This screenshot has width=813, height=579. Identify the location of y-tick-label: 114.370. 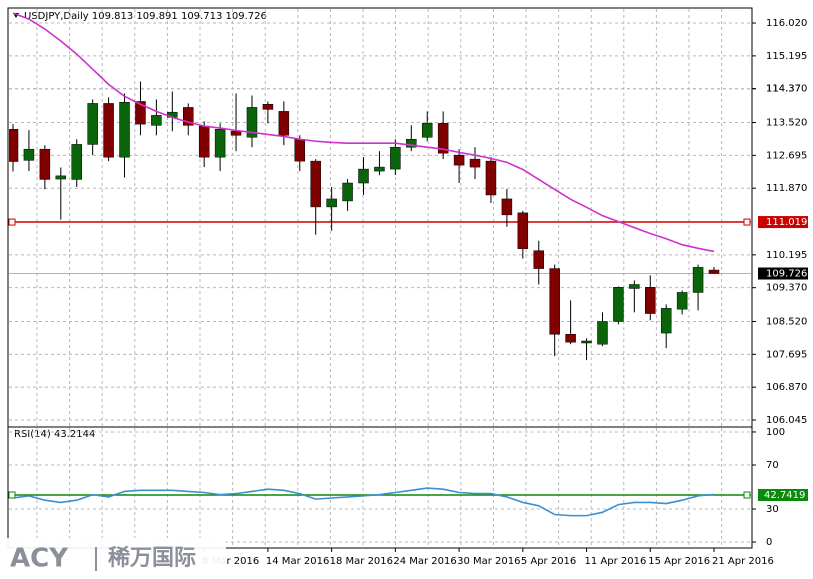
(786, 89).